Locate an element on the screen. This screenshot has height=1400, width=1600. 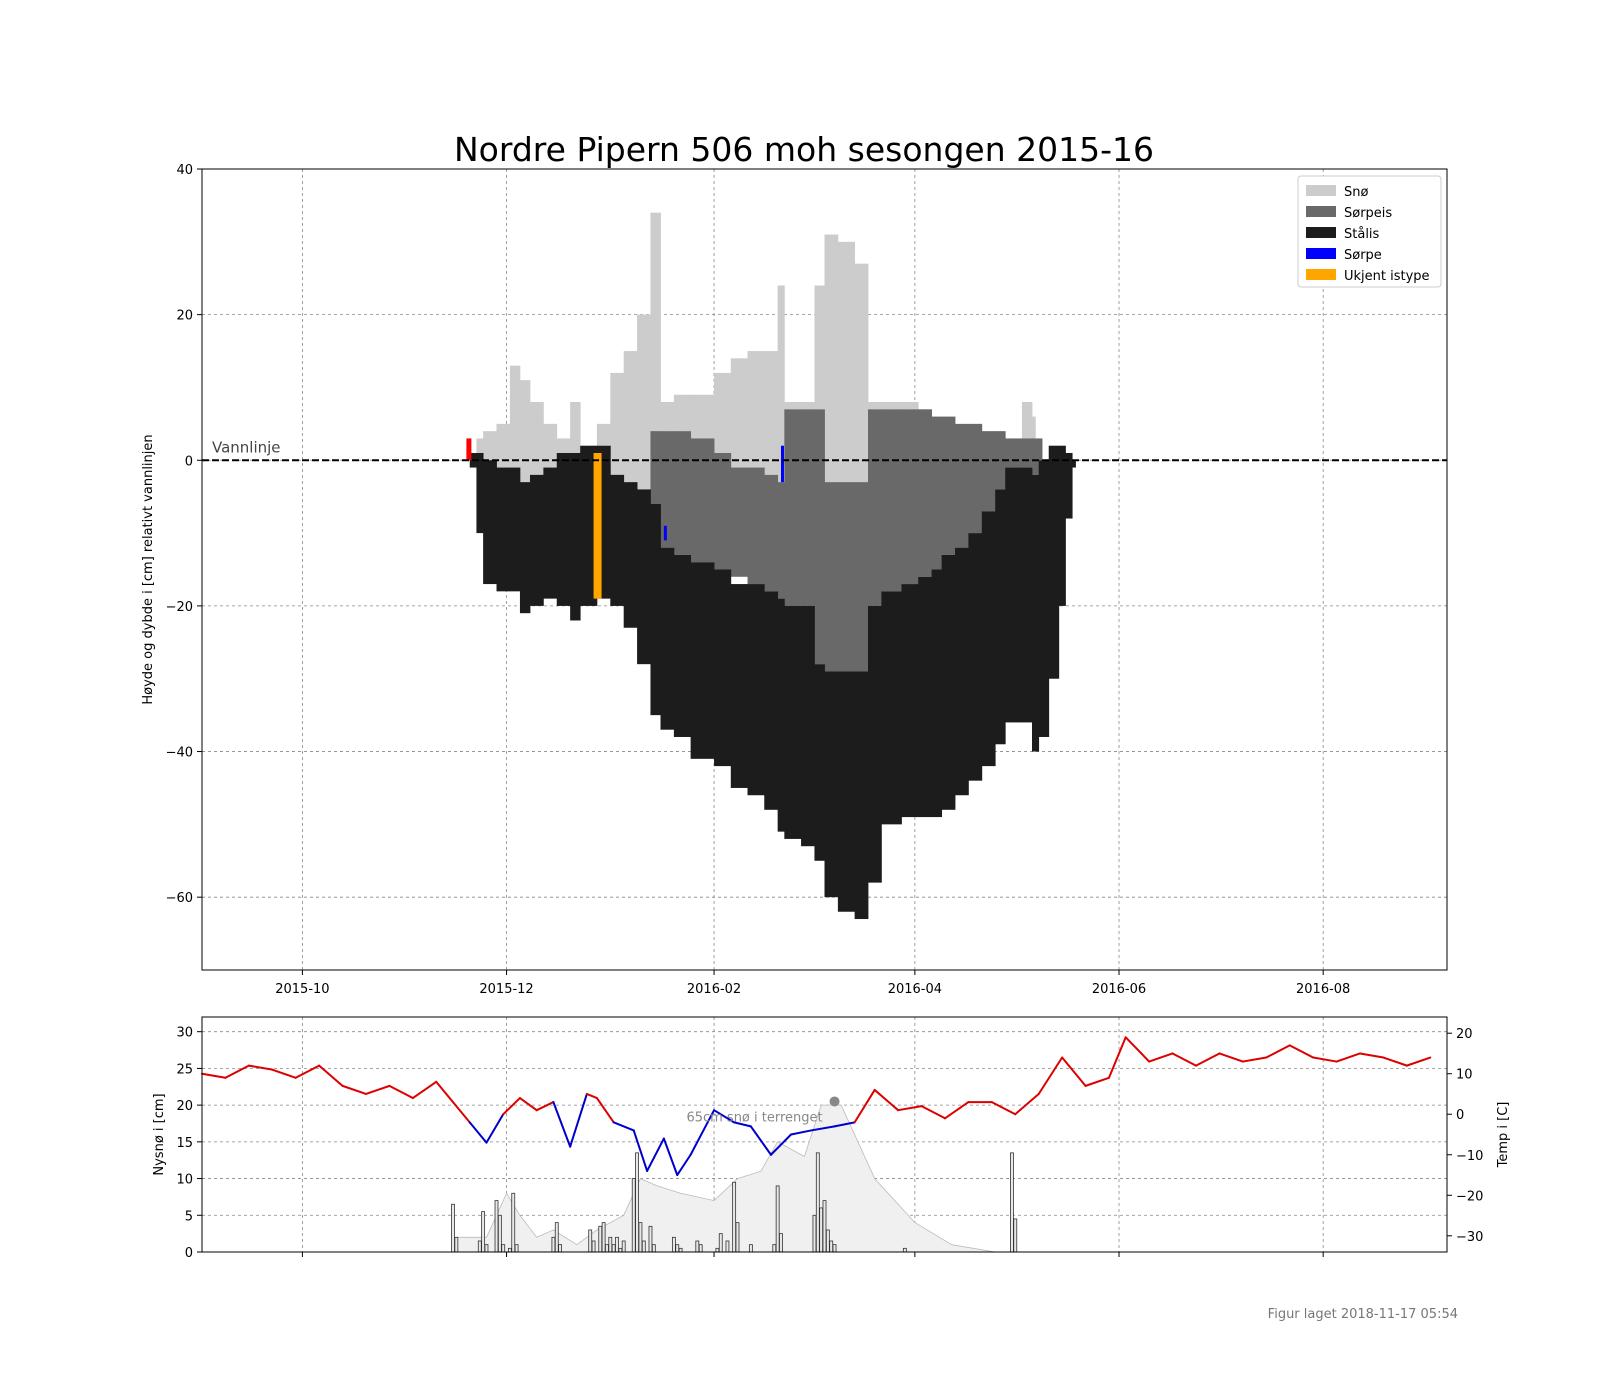
black-ice-layer is located at coordinates (772, 682).